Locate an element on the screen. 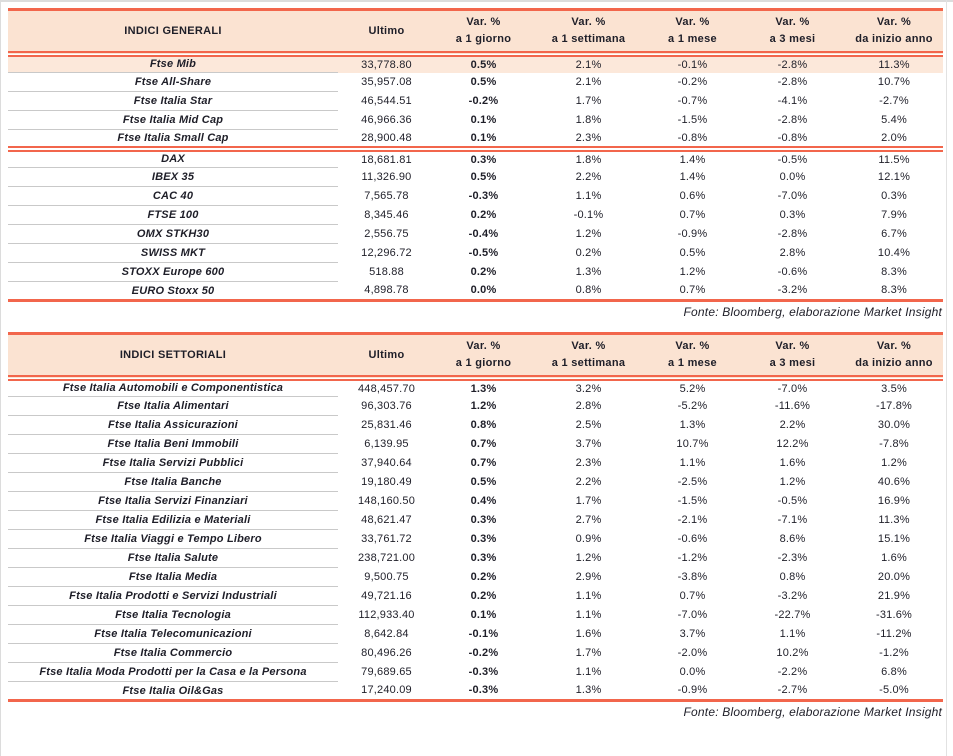 The width and height of the screenshot is (953, 756). var-value: -1.2% is located at coordinates (692, 558).